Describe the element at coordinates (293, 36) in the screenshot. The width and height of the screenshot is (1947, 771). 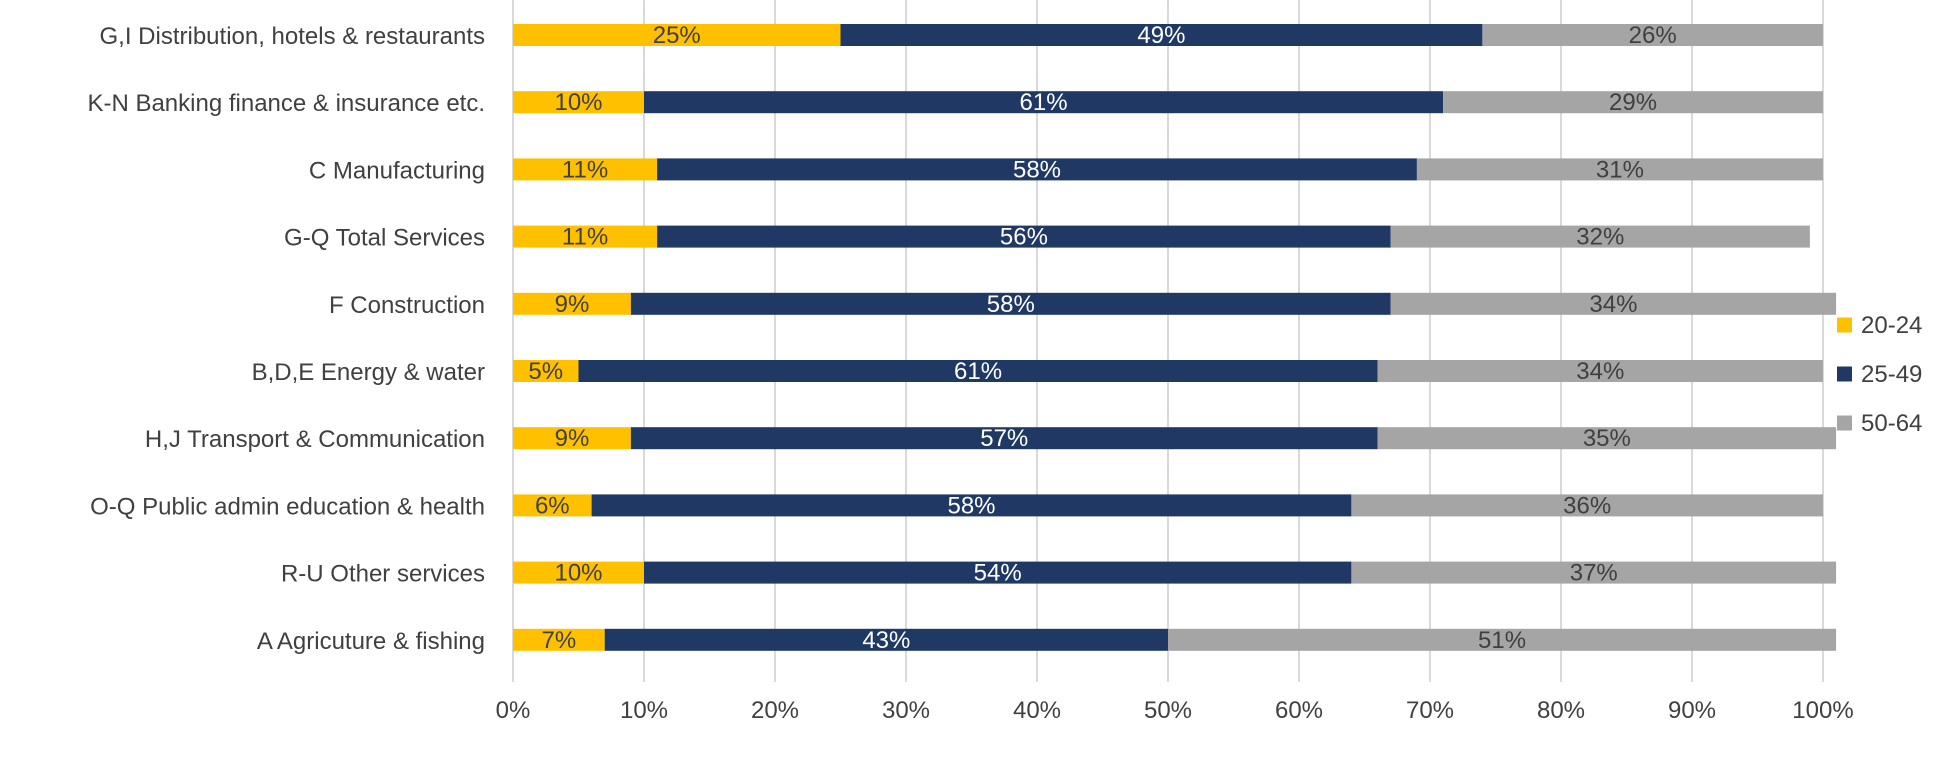
I see `category-label: G,I Distribution, hotels & restaurants` at that location.